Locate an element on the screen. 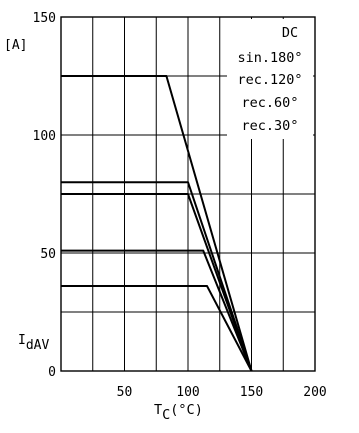  y-unit-label: [A] is located at coordinates (15, 45).